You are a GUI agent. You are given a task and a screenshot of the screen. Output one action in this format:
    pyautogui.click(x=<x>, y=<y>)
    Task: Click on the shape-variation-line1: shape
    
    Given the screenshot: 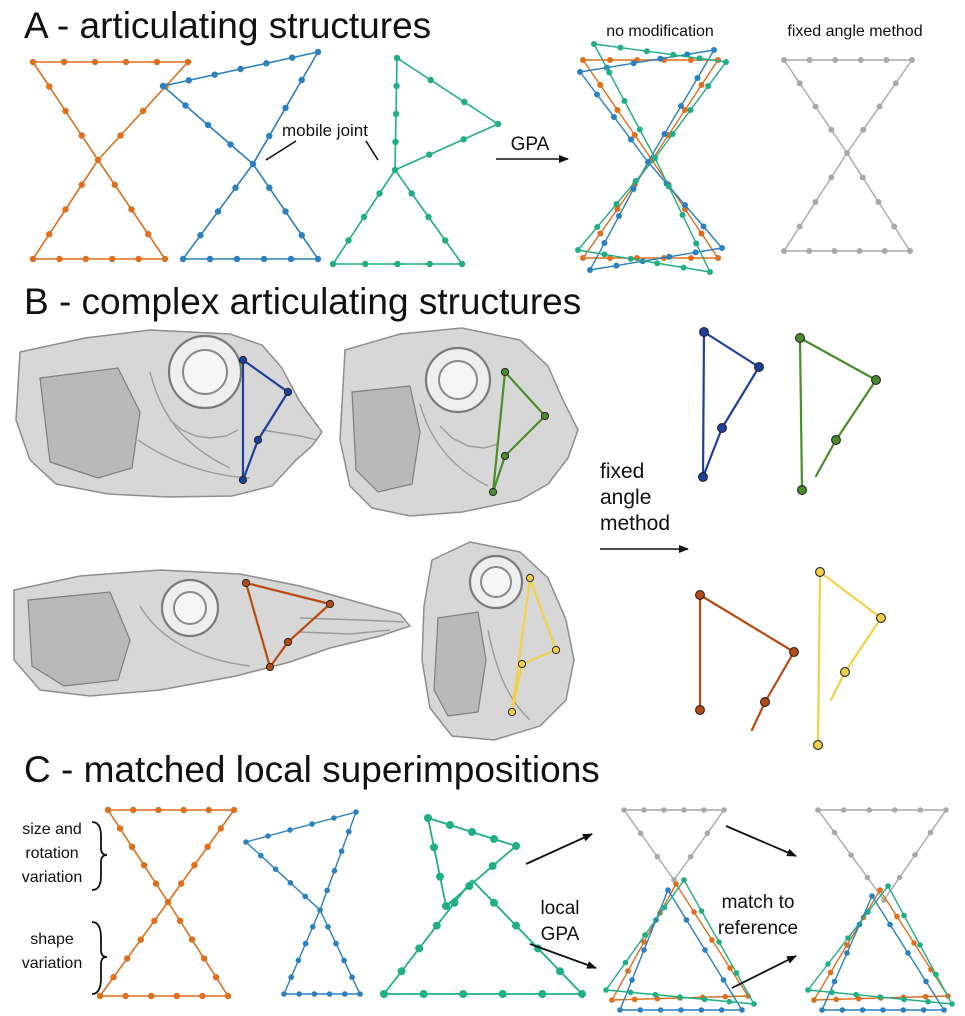 What is the action you would take?
    pyautogui.click(x=52, y=939)
    